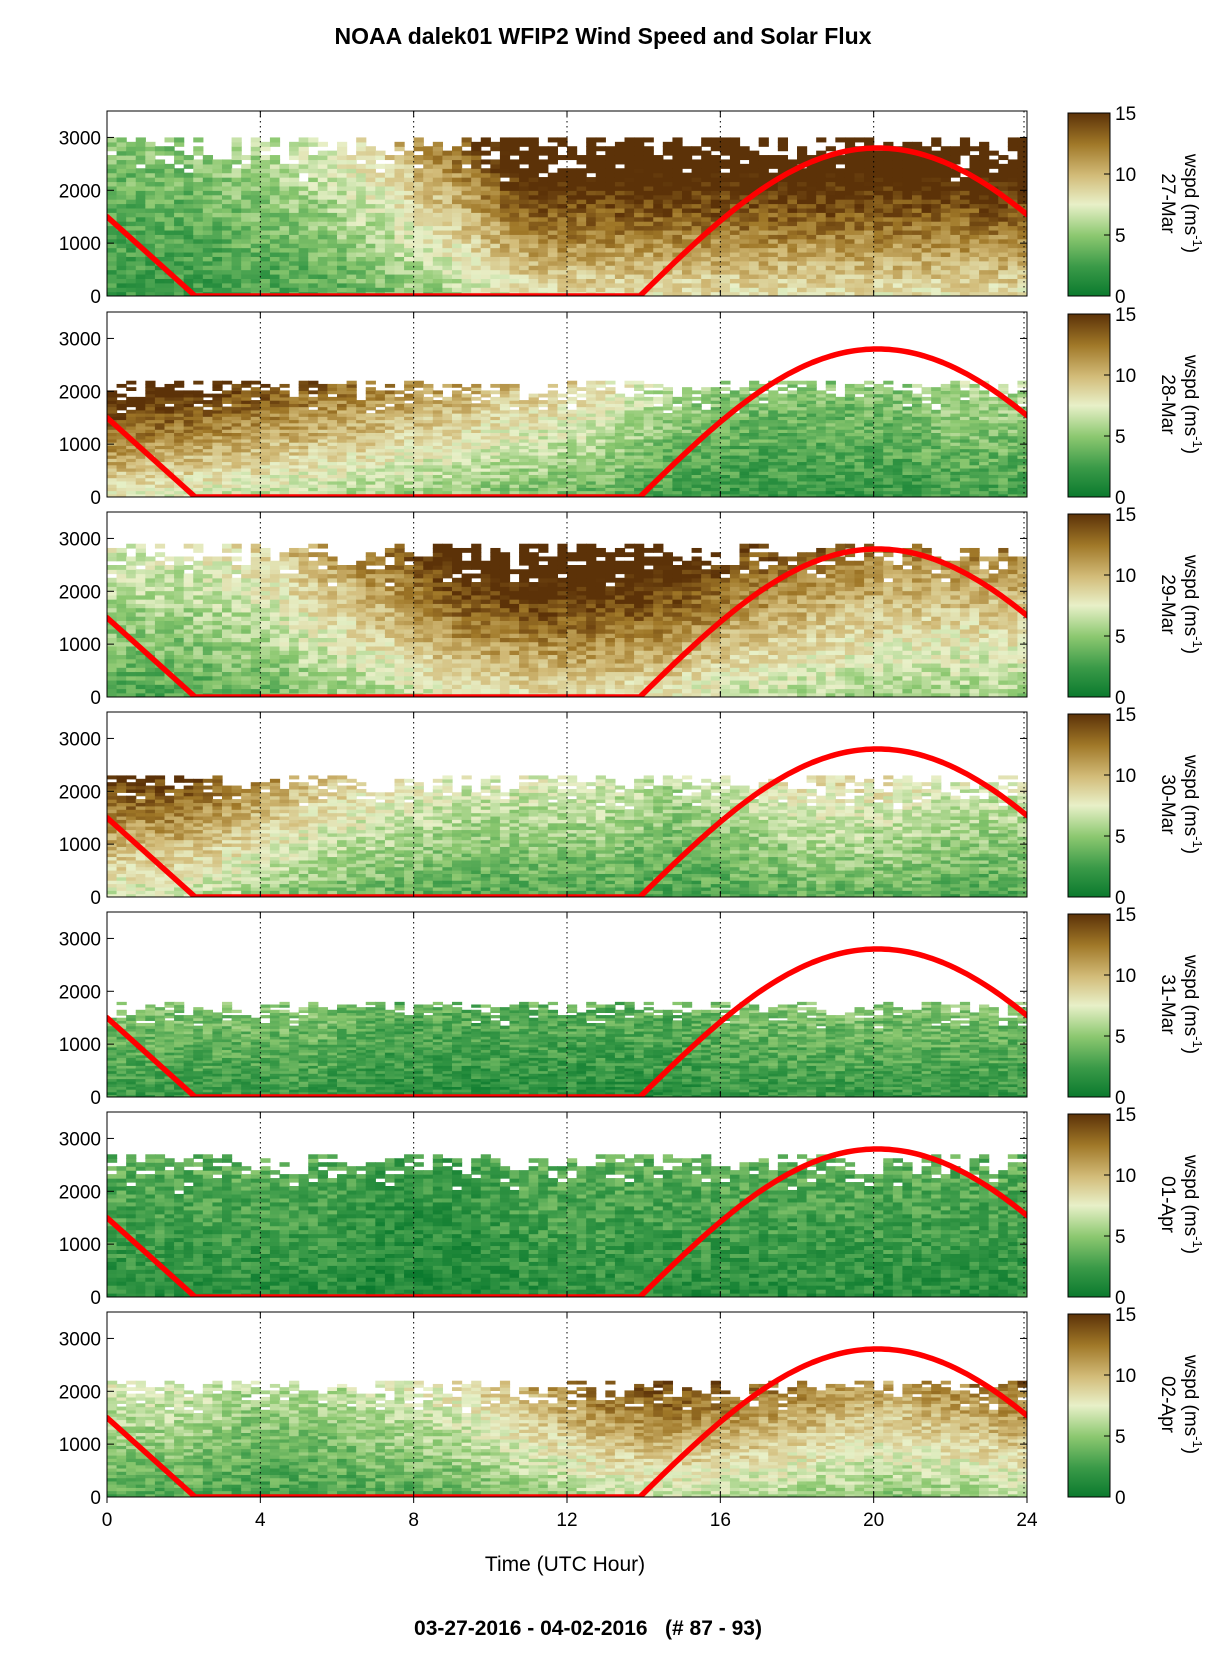 The image size is (1227, 1655). What do you see at coordinates (107, 1520) in the screenshot?
I see `x-tick-label: 0` at bounding box center [107, 1520].